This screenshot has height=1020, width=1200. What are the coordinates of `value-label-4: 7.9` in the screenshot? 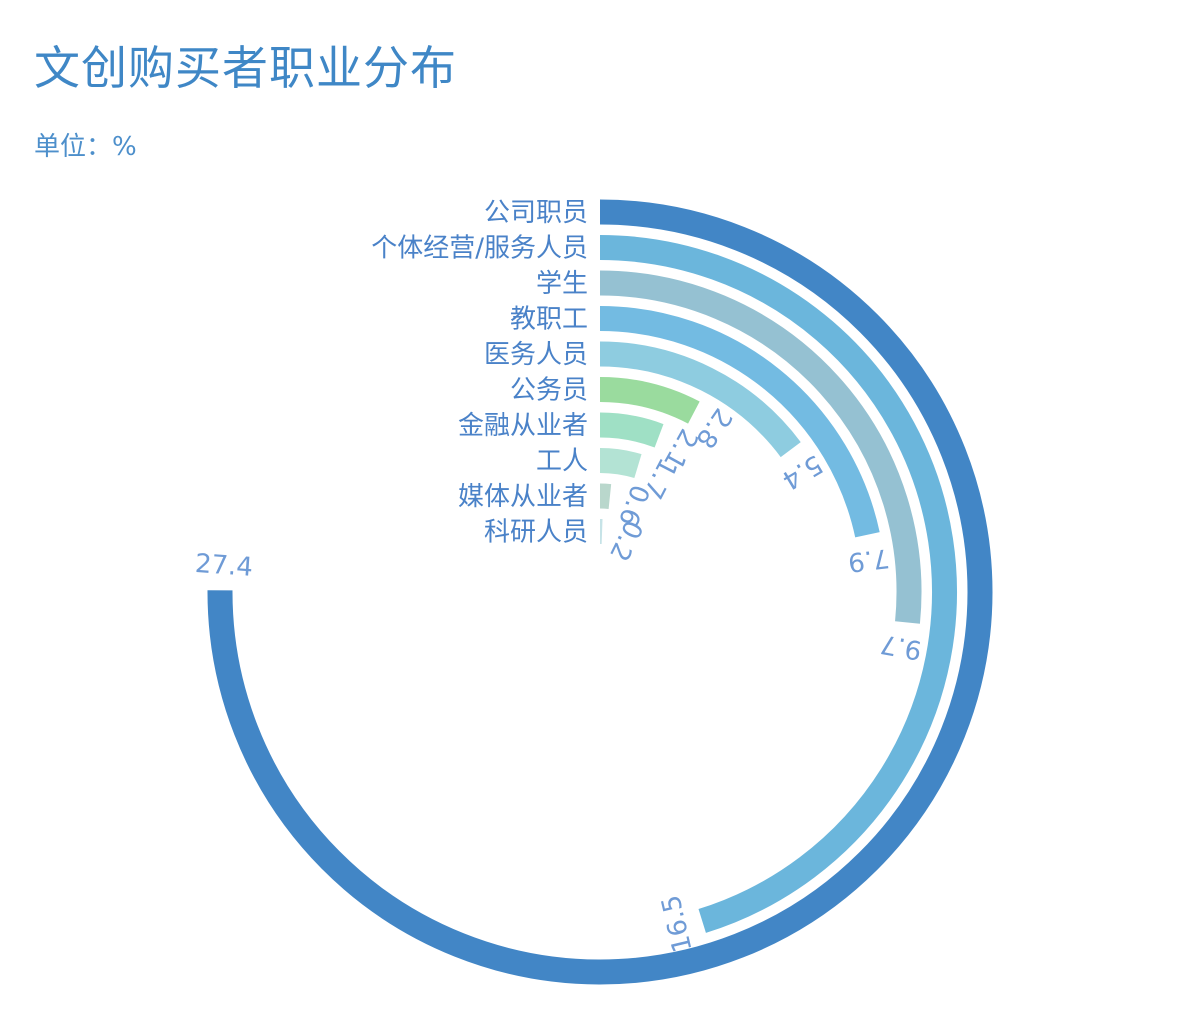 It's located at (868, 559).